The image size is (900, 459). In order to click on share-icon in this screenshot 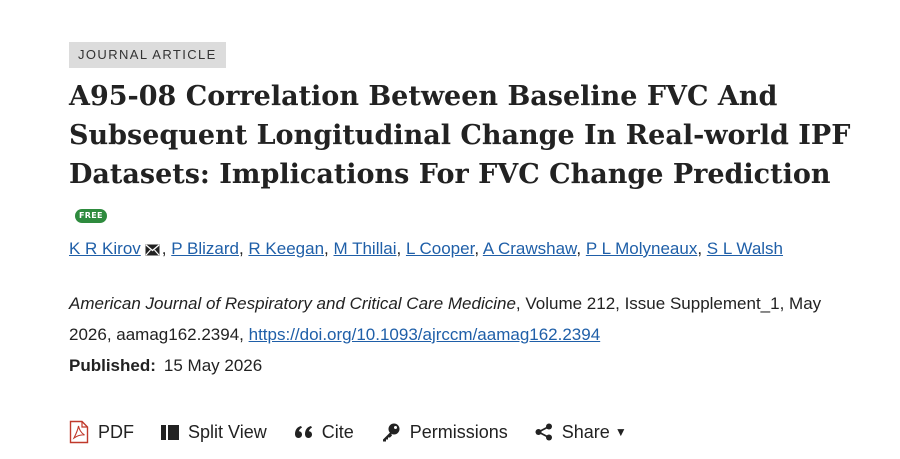, I will do `click(544, 432)`.